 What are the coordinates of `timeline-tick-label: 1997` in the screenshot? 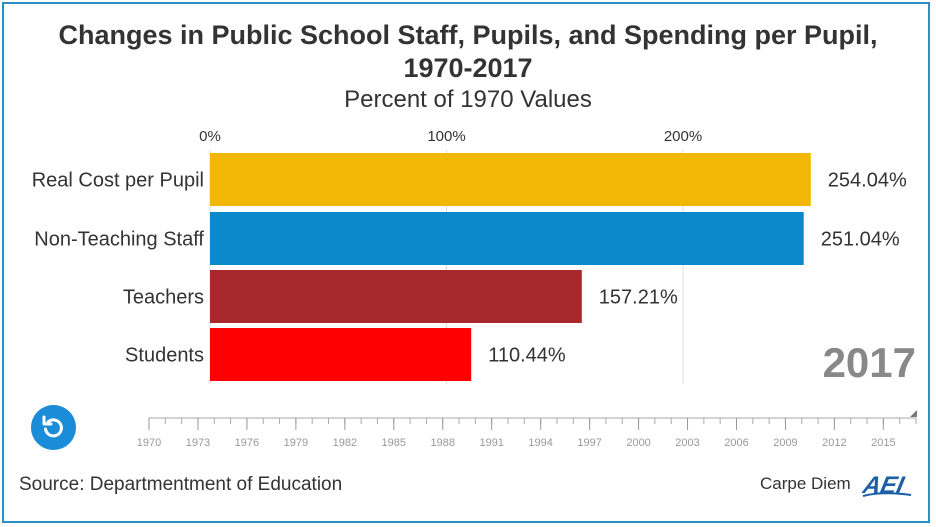 It's located at (589, 443).